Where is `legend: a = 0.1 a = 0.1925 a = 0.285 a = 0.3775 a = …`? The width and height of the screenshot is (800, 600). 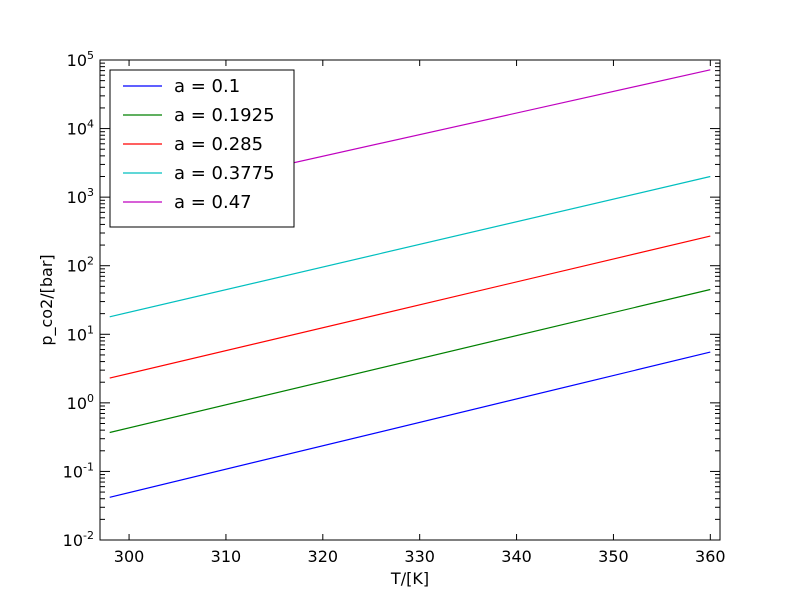
legend: a = 0.1 a = 0.1925 a = 0.285 a = 0.3775 a = … is located at coordinates (202, 148).